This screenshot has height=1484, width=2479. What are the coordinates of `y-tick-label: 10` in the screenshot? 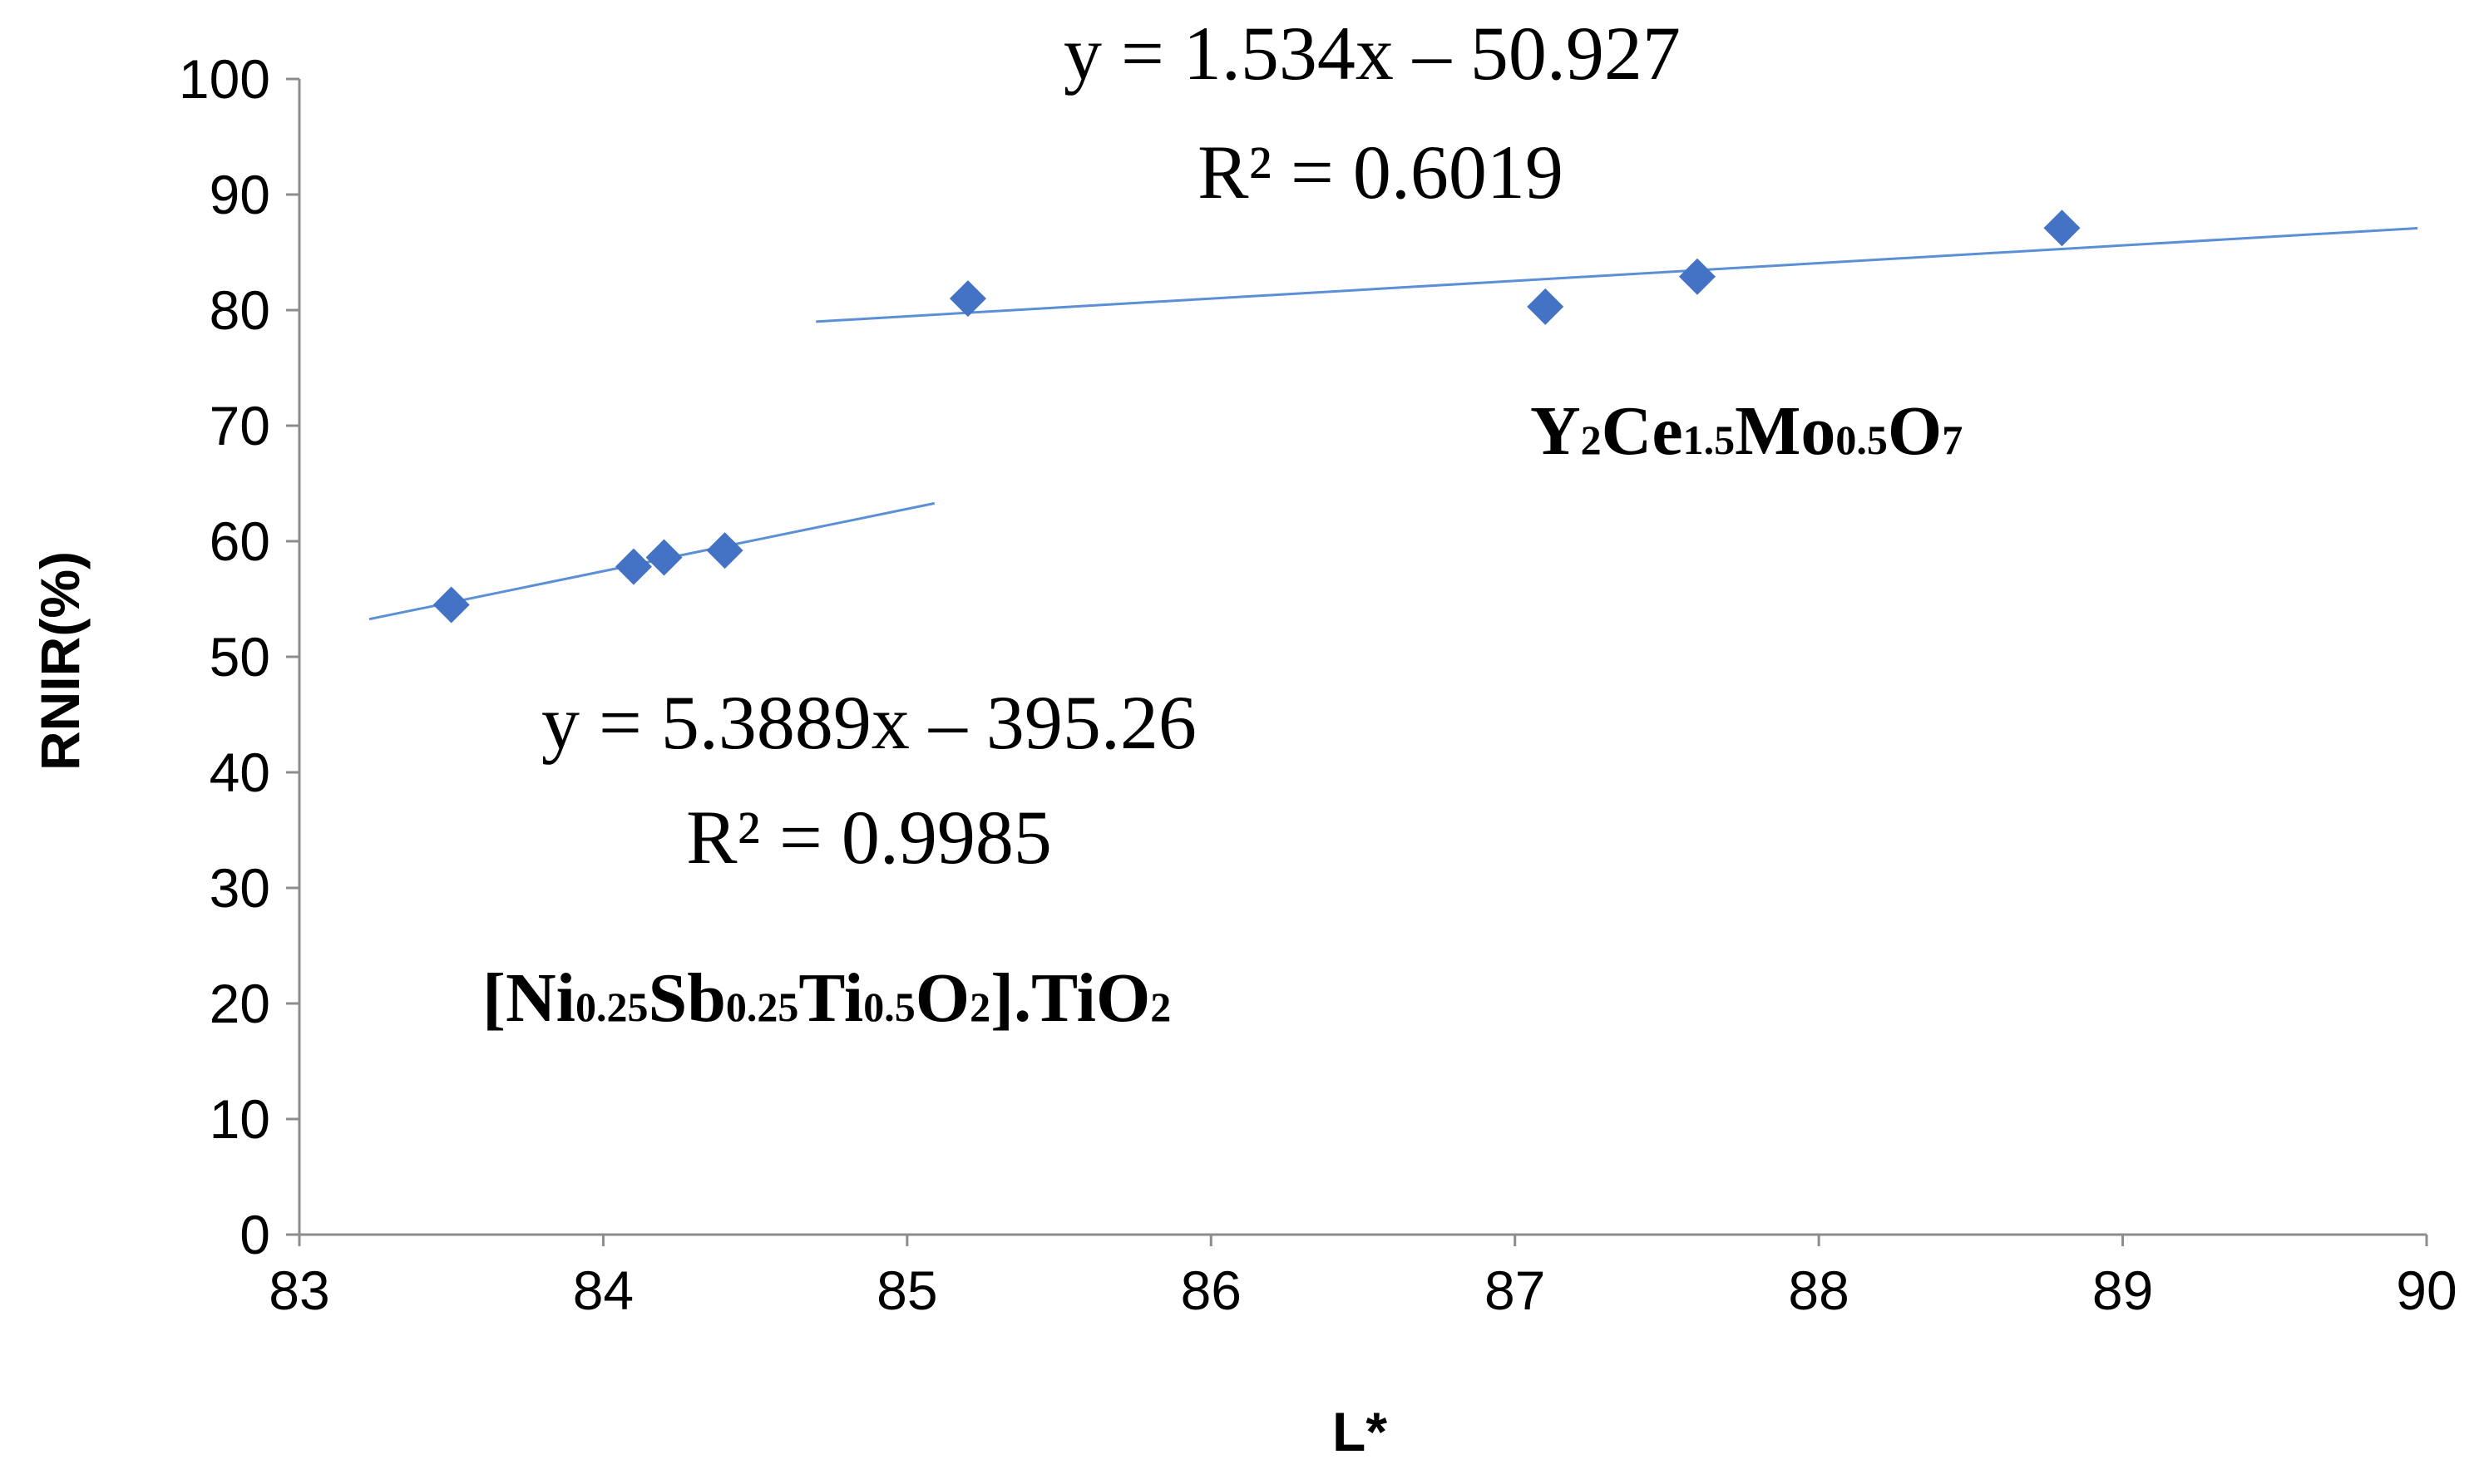 It's located at (240, 1119).